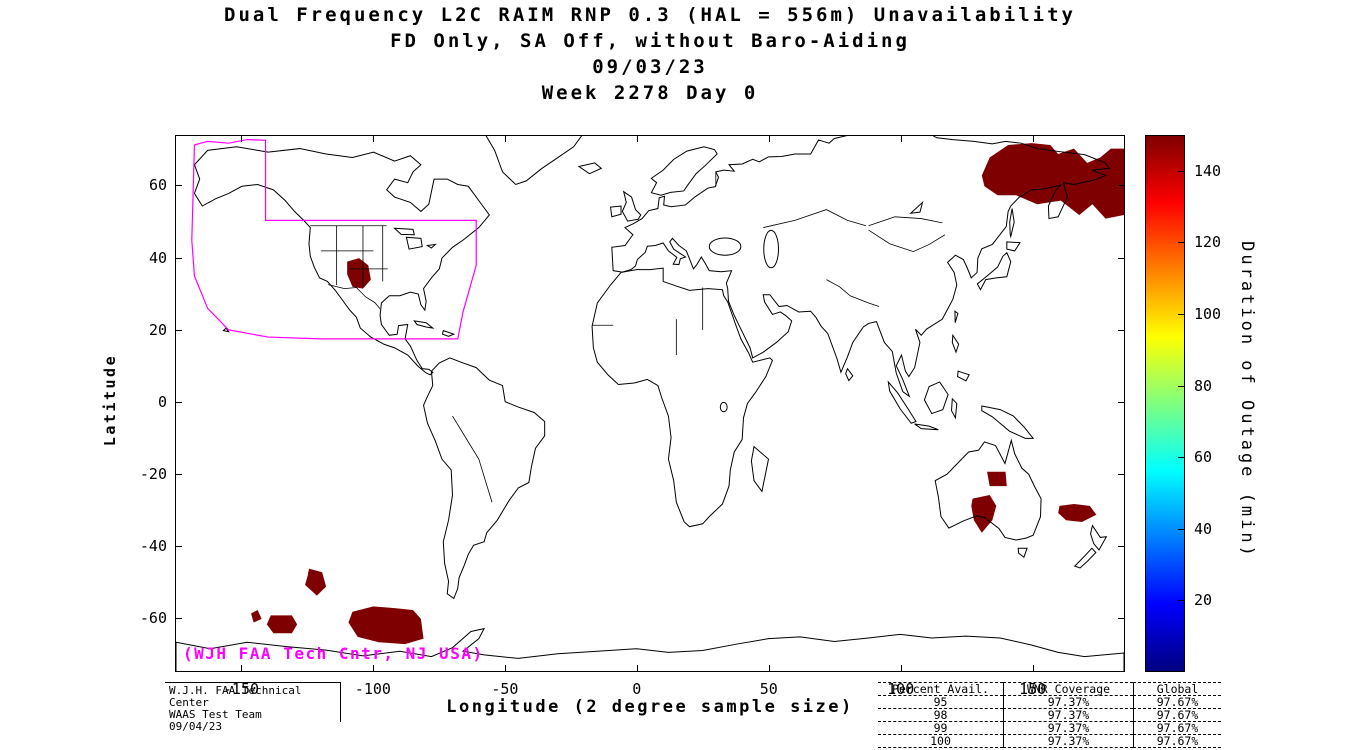 This screenshot has height=750, width=1350. I want to click on outage-region-australia-north, so click(997, 479).